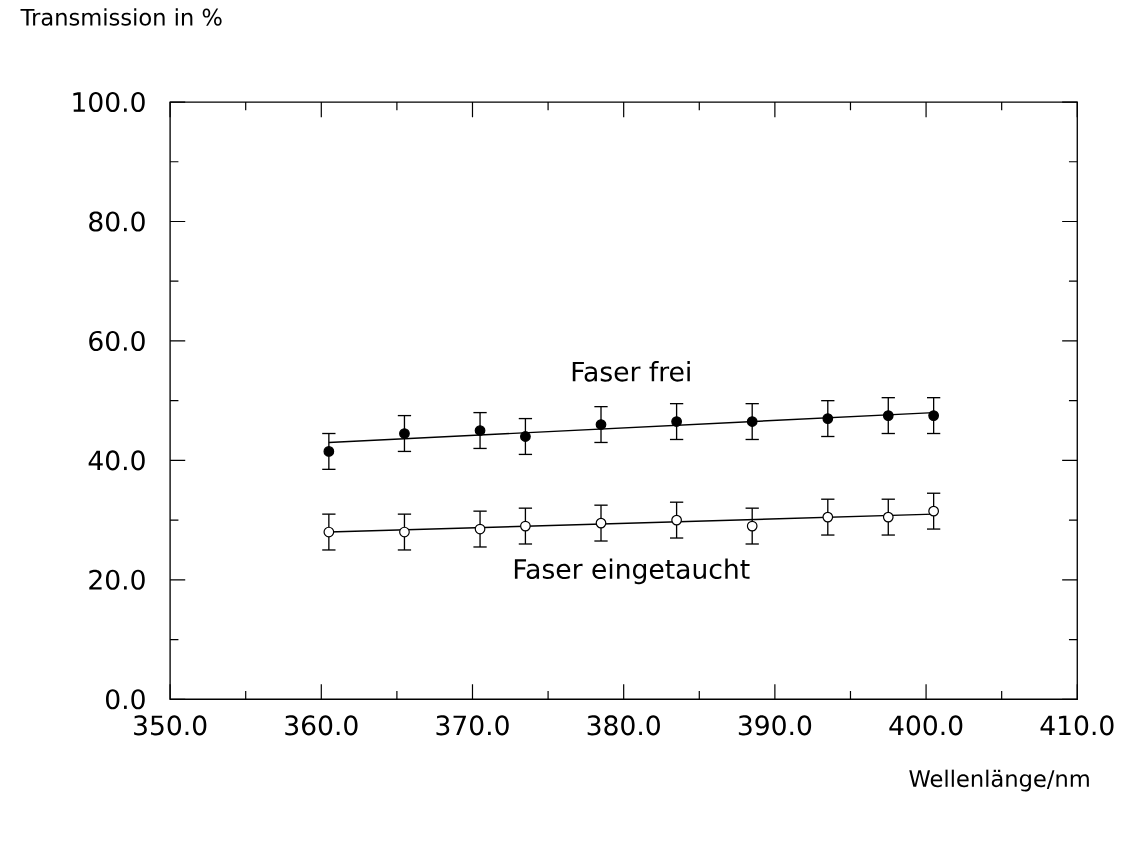 The height and width of the screenshot is (843, 1123). What do you see at coordinates (1077, 725) in the screenshot?
I see `x-tick-label: 410.0` at bounding box center [1077, 725].